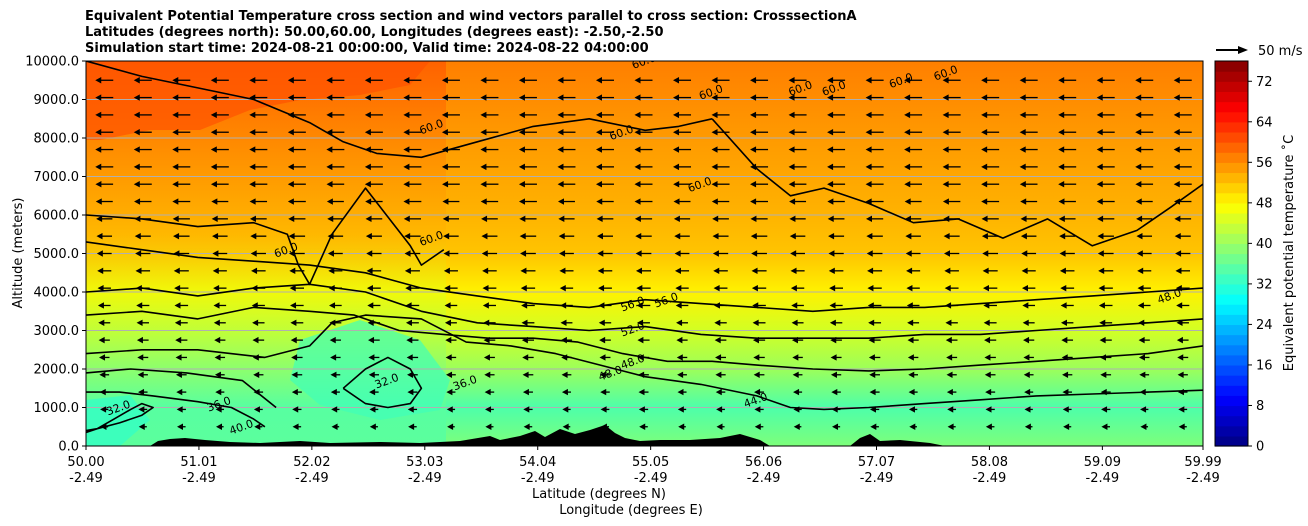 The width and height of the screenshot is (1308, 526). What do you see at coordinates (515, 435) in the screenshot?
I see `terrain` at bounding box center [515, 435].